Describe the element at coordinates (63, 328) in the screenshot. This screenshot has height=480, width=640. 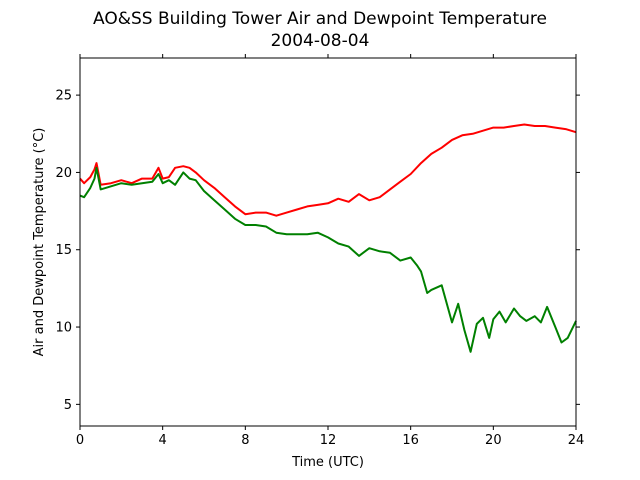
I see `y-tick-label: 10` at that location.